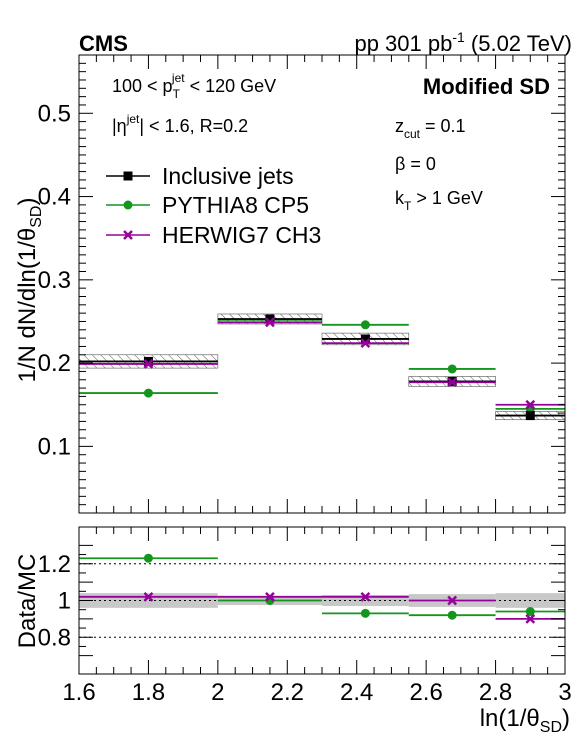  Describe the element at coordinates (128, 205) in the screenshot. I see `legend-pythia-marker` at that location.